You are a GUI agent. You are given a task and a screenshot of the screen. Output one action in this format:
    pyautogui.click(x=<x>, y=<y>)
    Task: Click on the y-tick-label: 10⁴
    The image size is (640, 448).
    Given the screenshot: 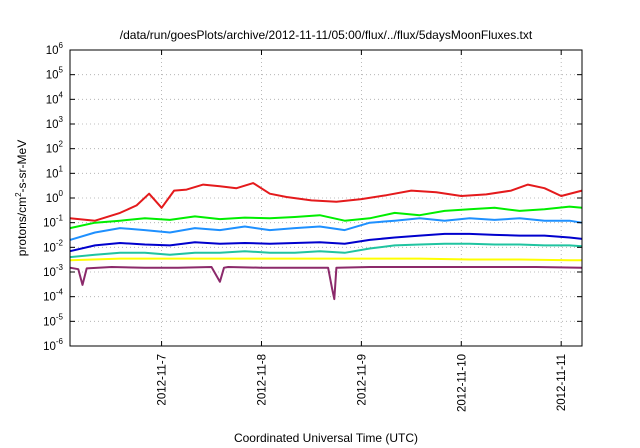 What is the action you would take?
    pyautogui.click(x=55, y=98)
    